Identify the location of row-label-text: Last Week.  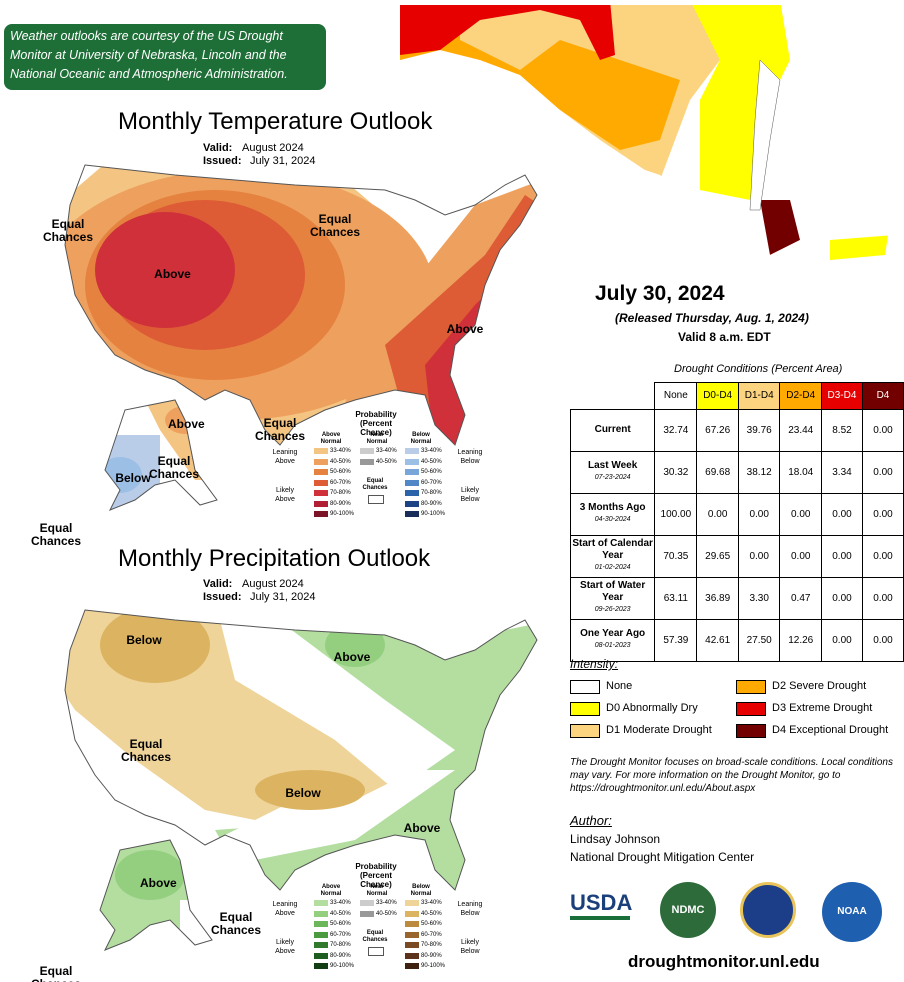
(613, 465).